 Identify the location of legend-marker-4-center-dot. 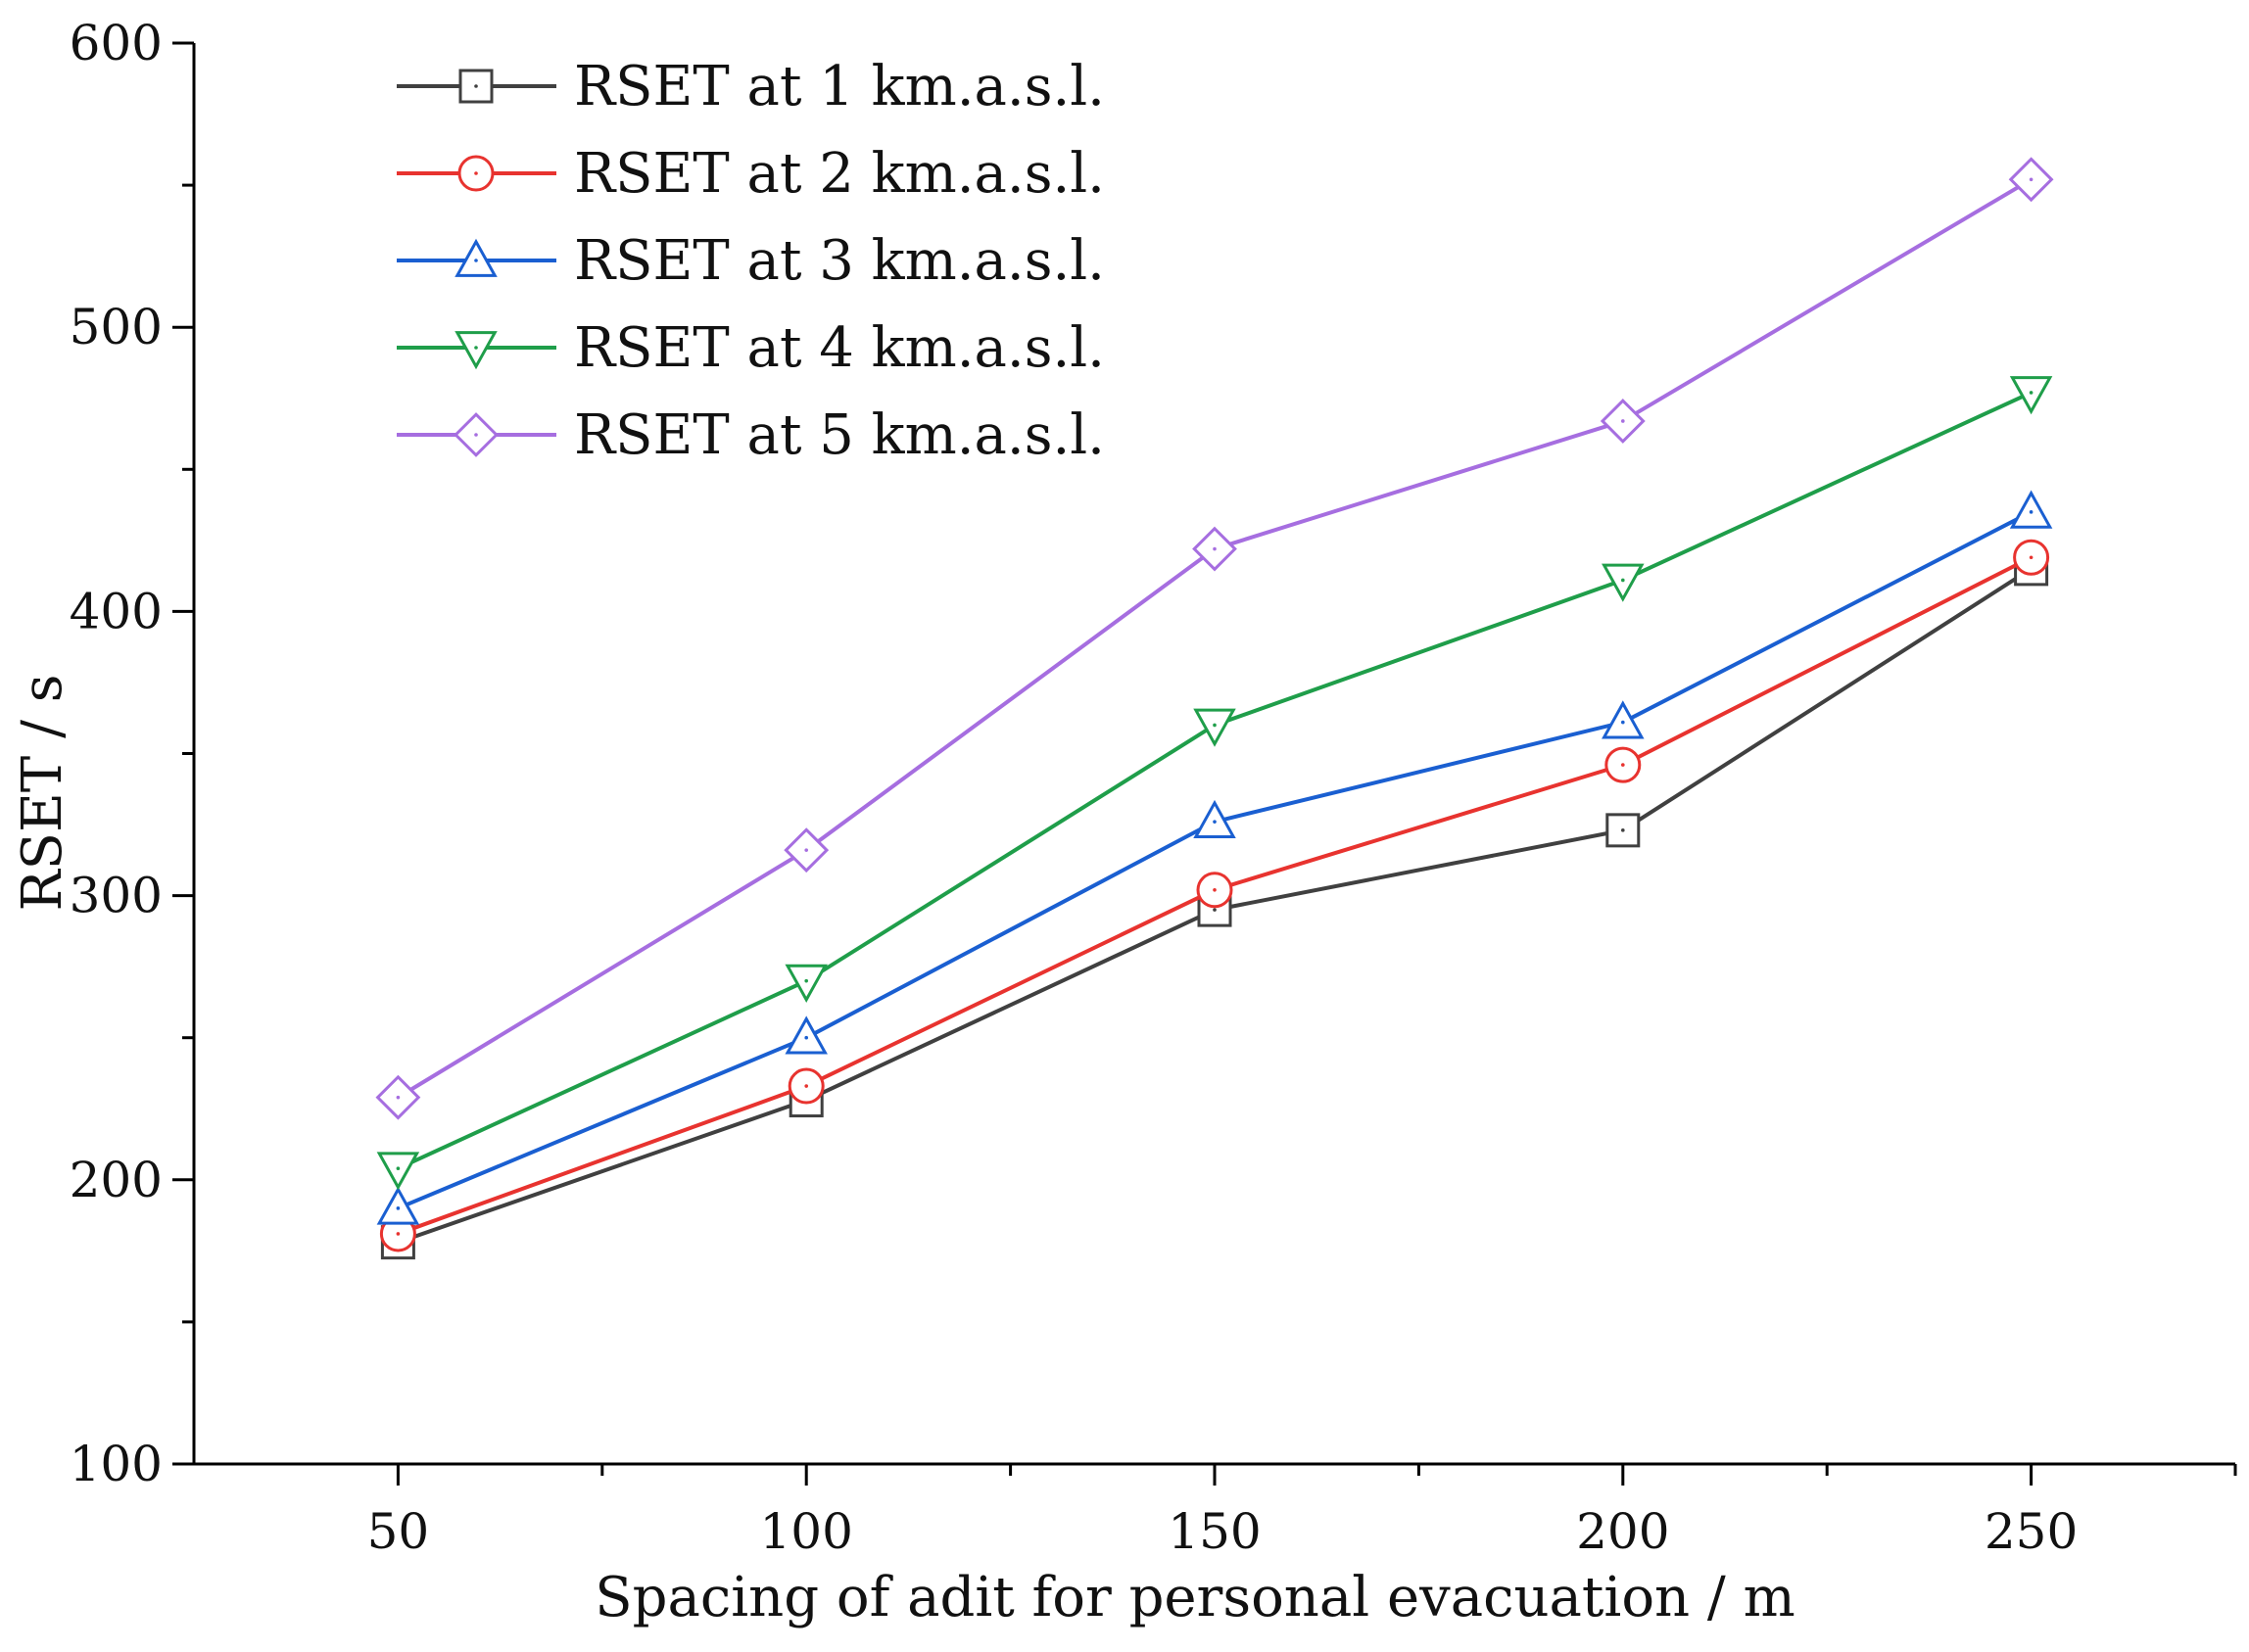
(476, 348).